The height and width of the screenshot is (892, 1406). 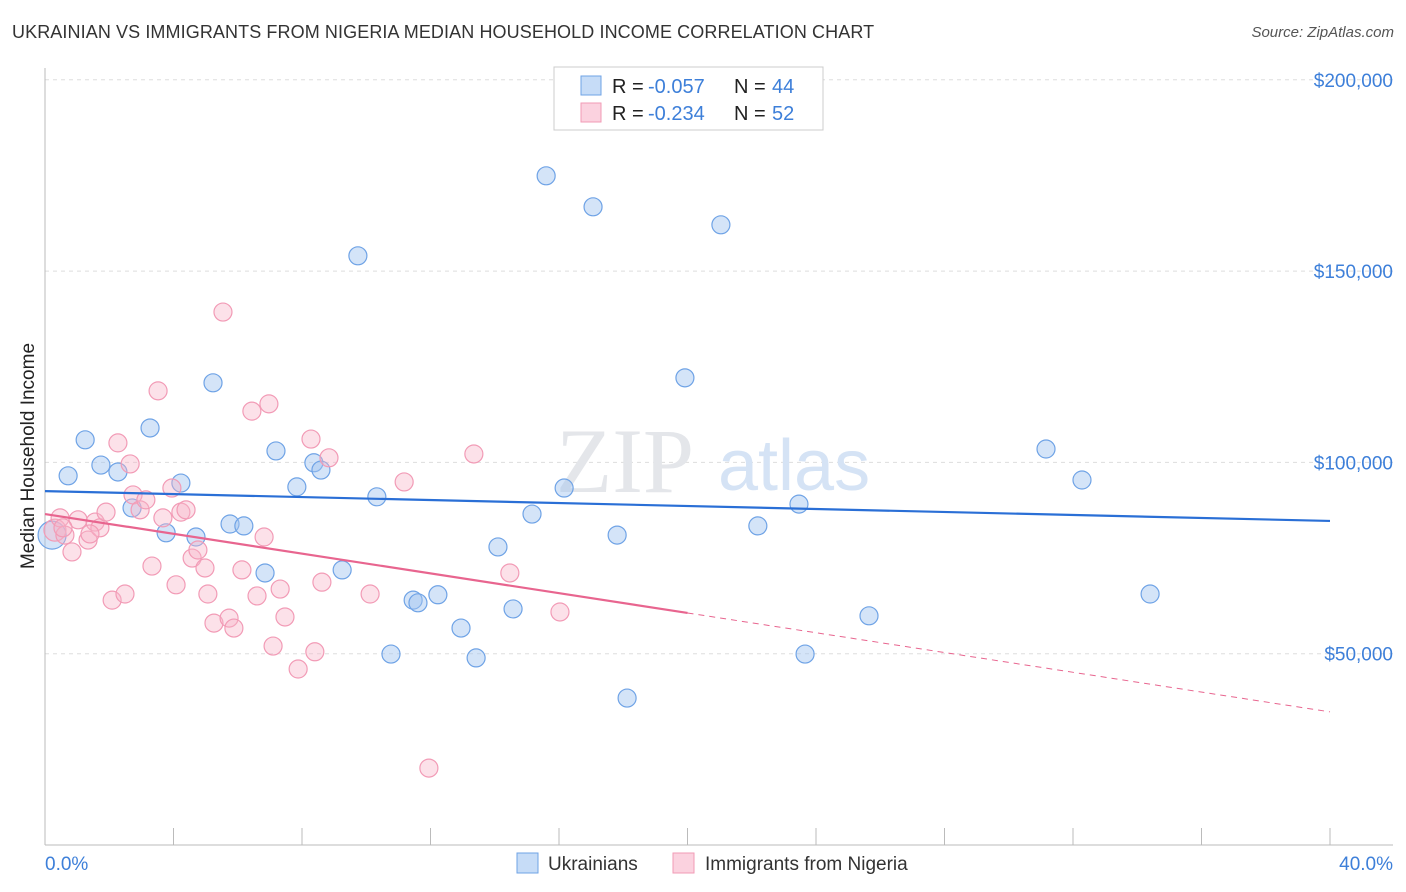 What do you see at coordinates (783, 114) in the screenshot?
I see `legend-n-value: 52` at bounding box center [783, 114].